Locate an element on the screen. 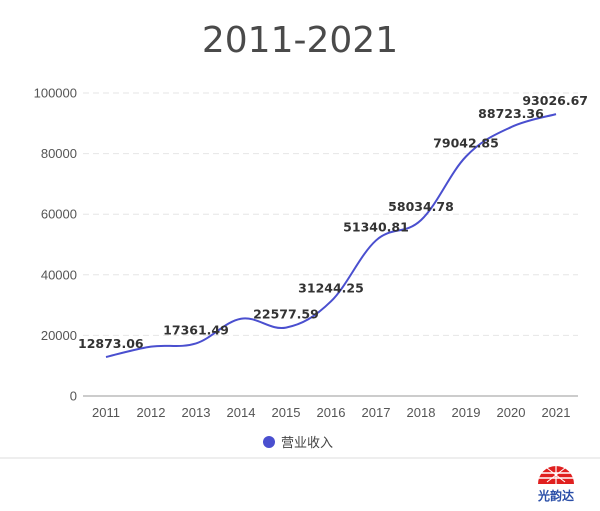 The image size is (600, 511). data-label: 17361.49 is located at coordinates (196, 329).